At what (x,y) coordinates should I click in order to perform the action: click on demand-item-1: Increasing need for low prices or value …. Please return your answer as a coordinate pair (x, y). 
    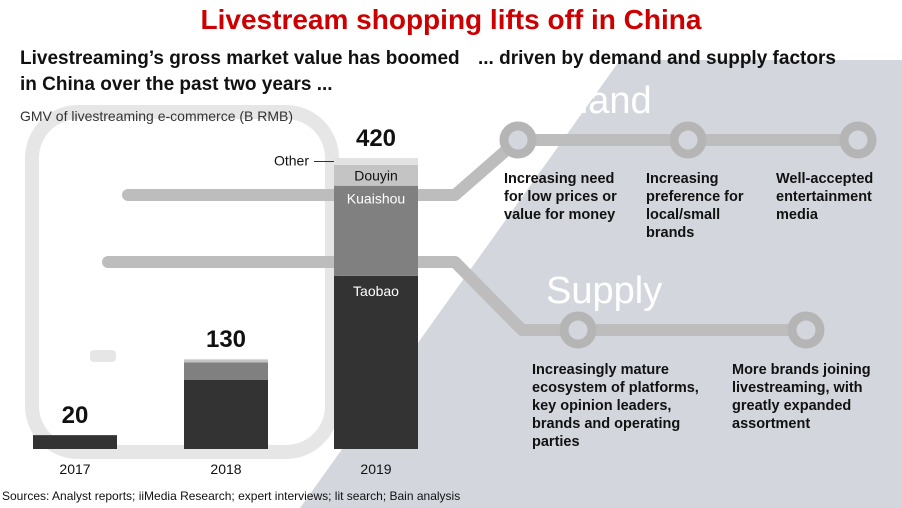
    Looking at the image, I should click on (560, 197).